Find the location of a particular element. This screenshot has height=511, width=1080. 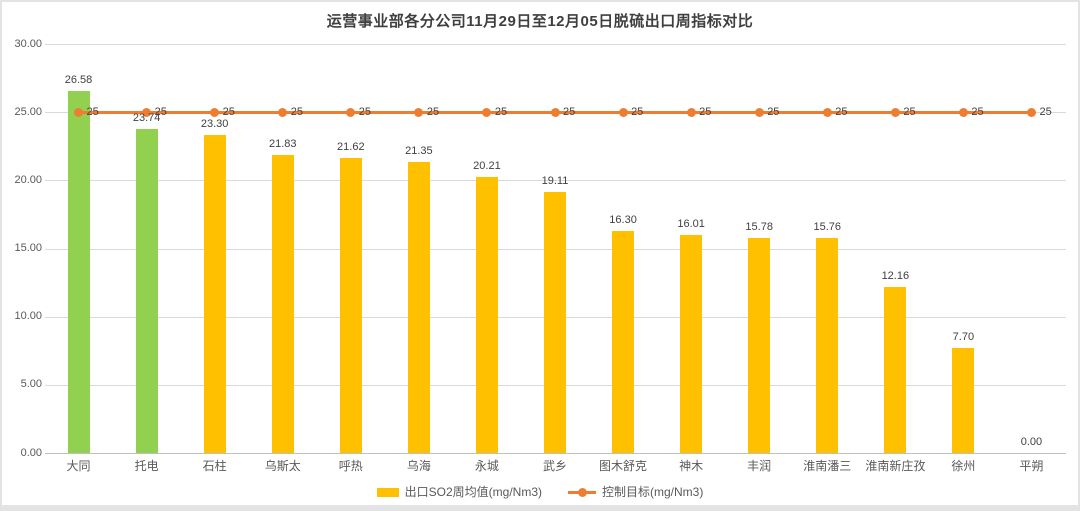

bar-value-label: 19.11 is located at coordinates (555, 181).